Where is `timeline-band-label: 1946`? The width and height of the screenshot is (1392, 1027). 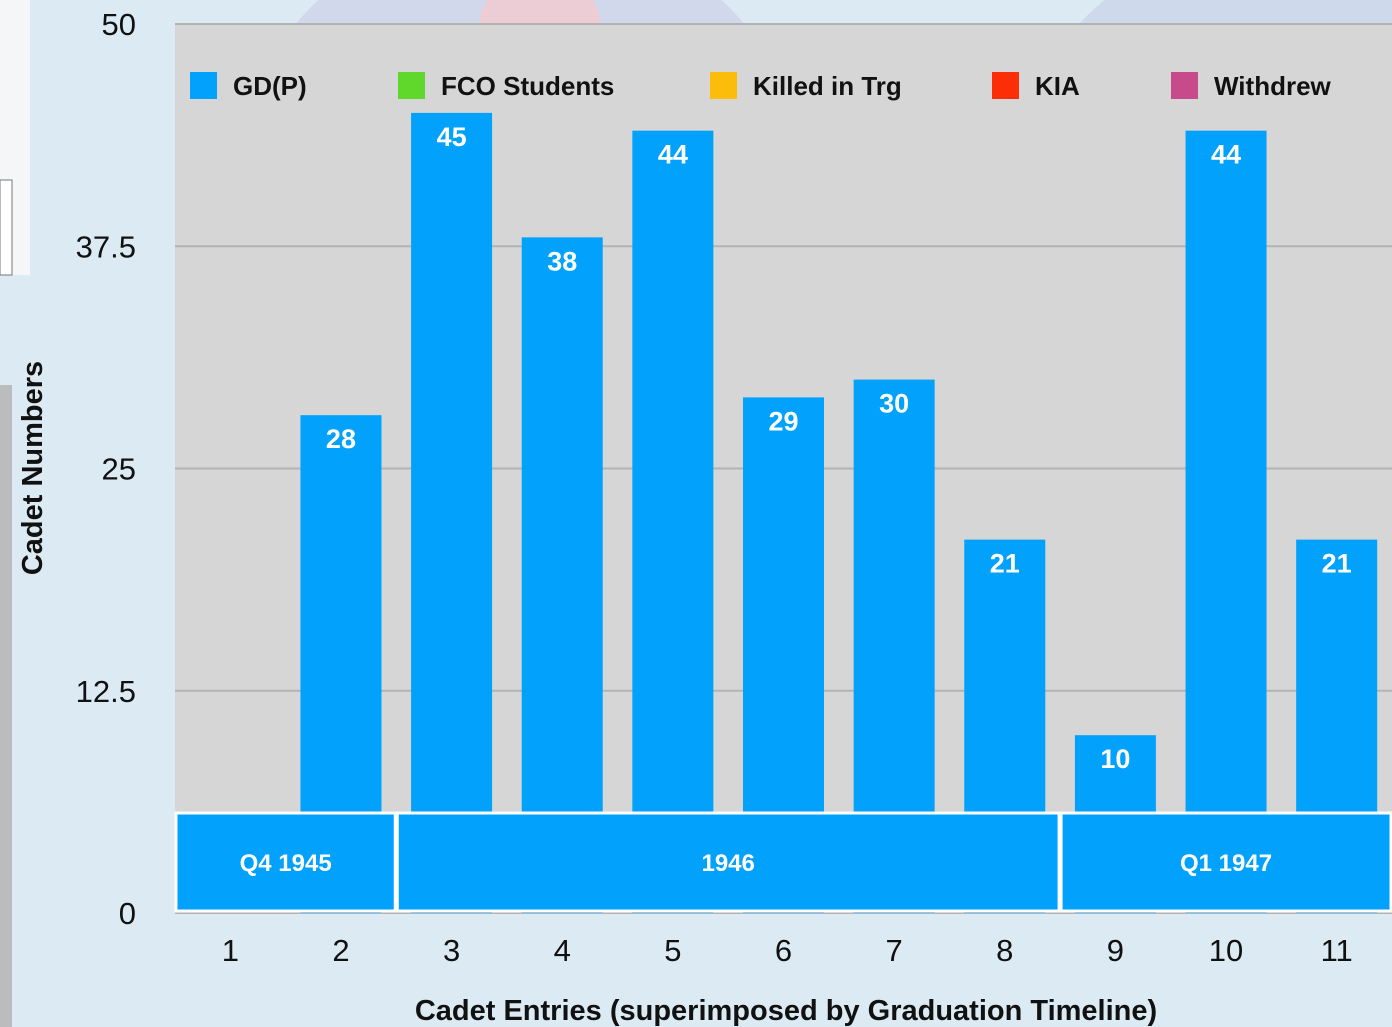
timeline-band-label: 1946 is located at coordinates (727, 863).